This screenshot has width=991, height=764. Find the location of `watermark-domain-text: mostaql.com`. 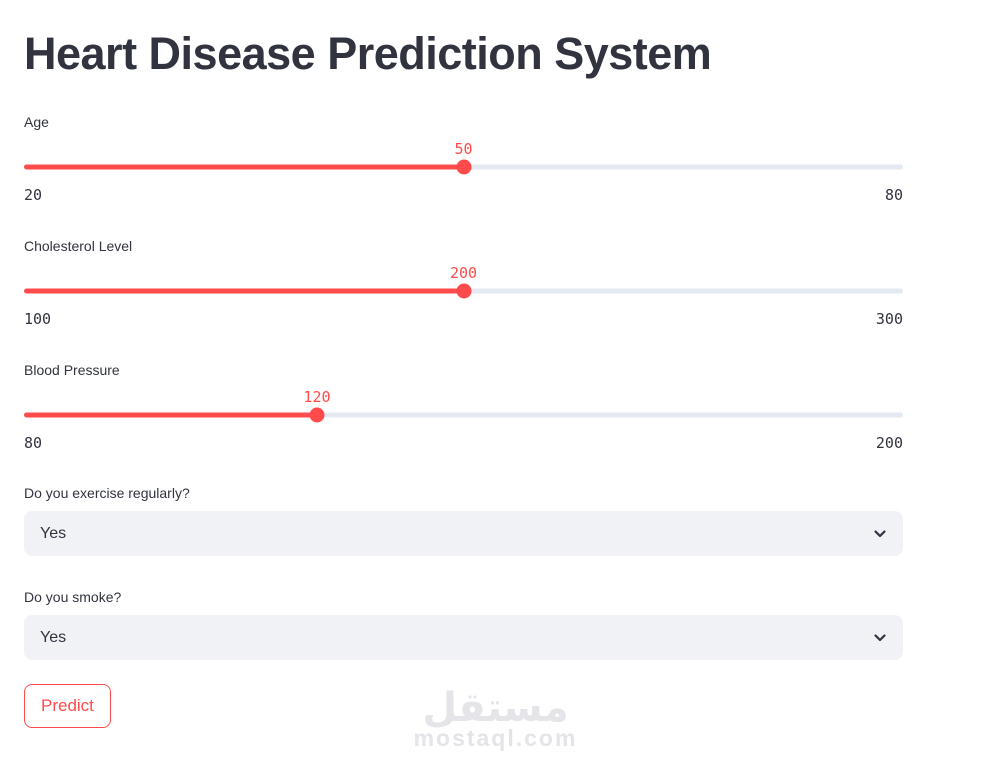

watermark-domain-text: mostaql.com is located at coordinates (495, 738).